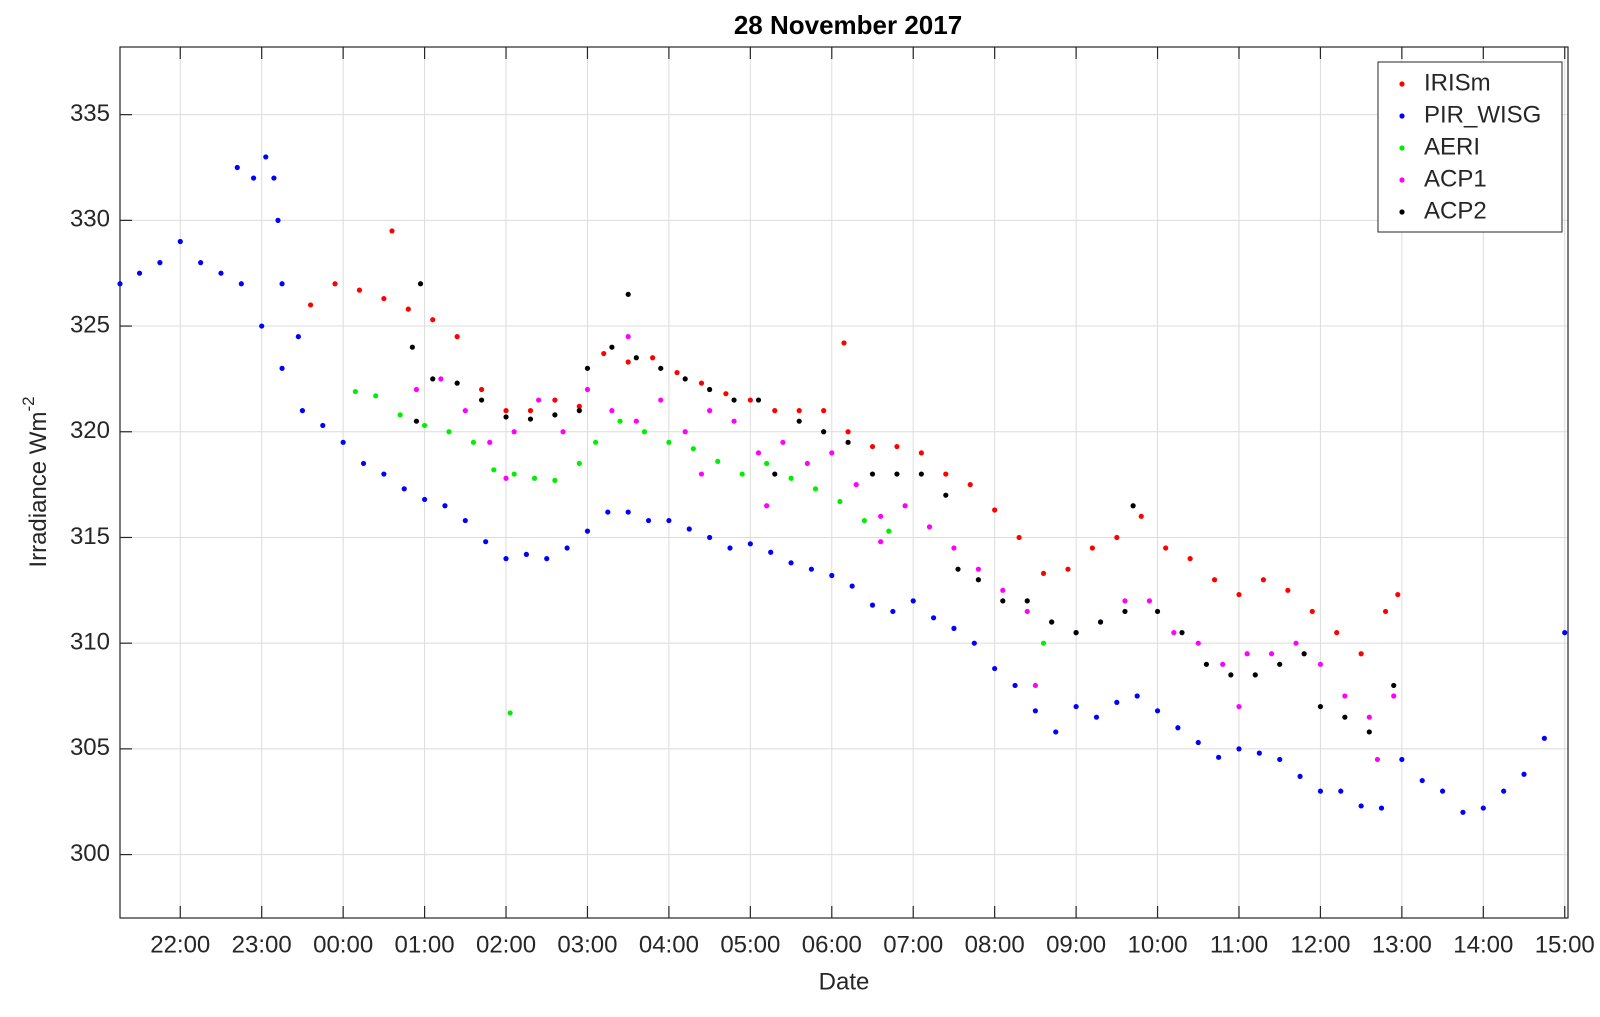 This screenshot has height=1017, width=1600. Describe the element at coordinates (262, 944) in the screenshot. I see `x-tick-label: 23:00` at that location.